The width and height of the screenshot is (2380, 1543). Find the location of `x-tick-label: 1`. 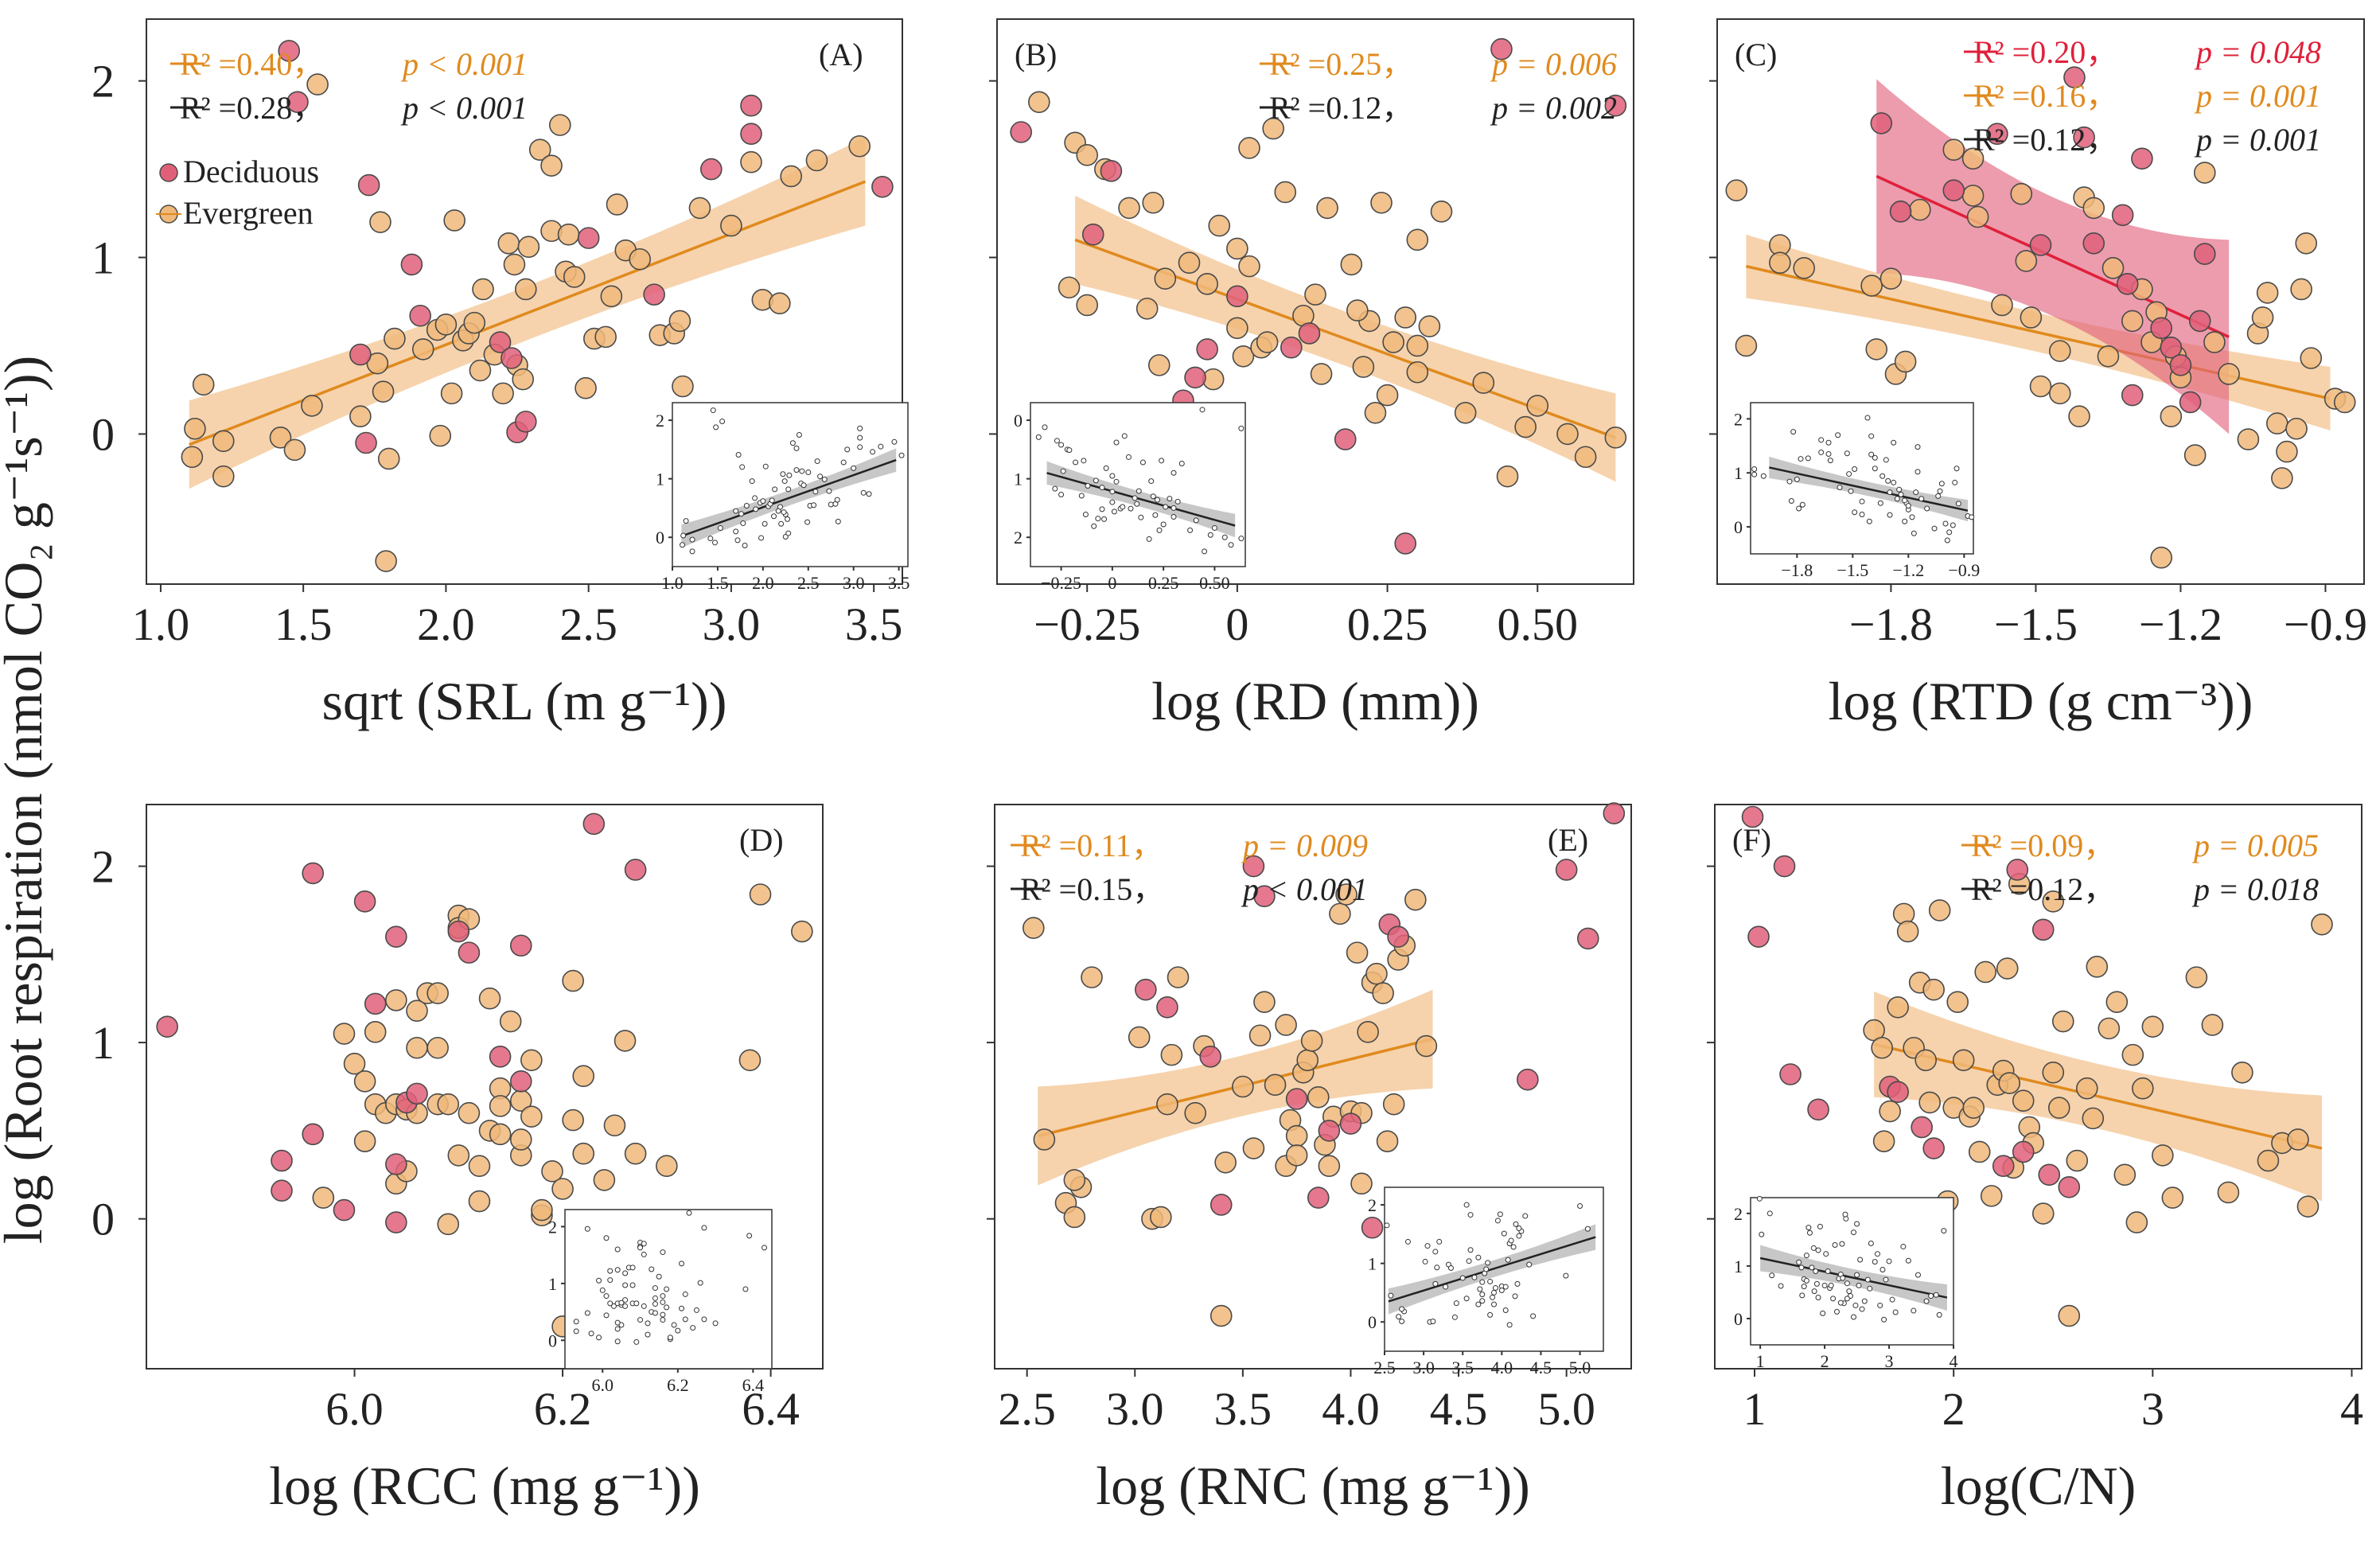

x-tick-label: 1 is located at coordinates (1755, 1409).